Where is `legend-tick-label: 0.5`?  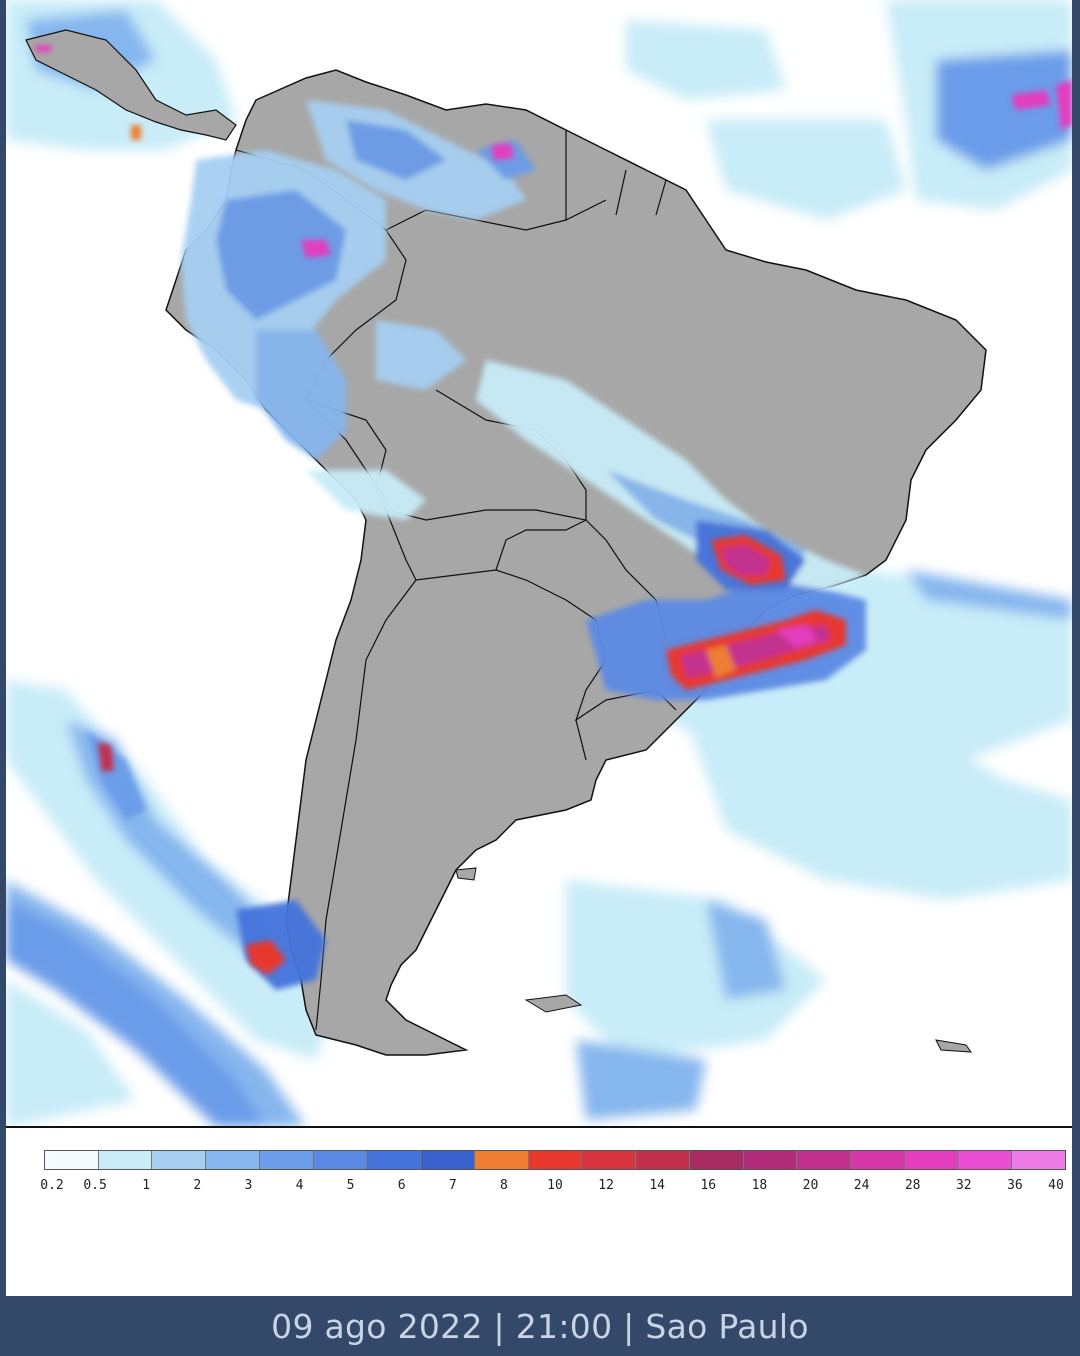
legend-tick-label: 0.5 is located at coordinates (95, 1185).